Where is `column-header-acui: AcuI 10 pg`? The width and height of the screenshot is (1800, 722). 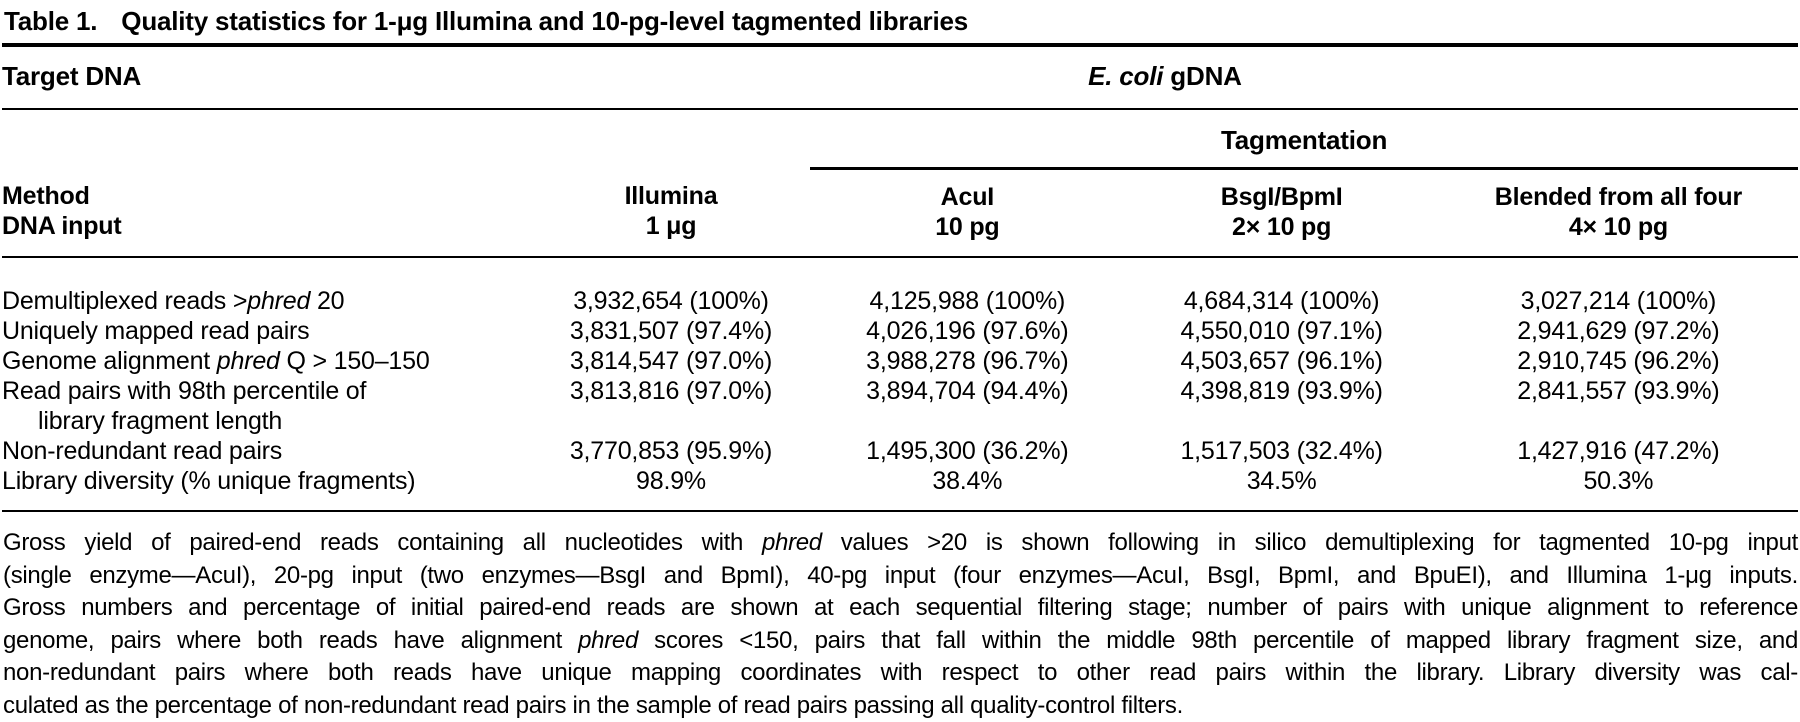
column-header-acui: AcuI 10 pg is located at coordinates (967, 213).